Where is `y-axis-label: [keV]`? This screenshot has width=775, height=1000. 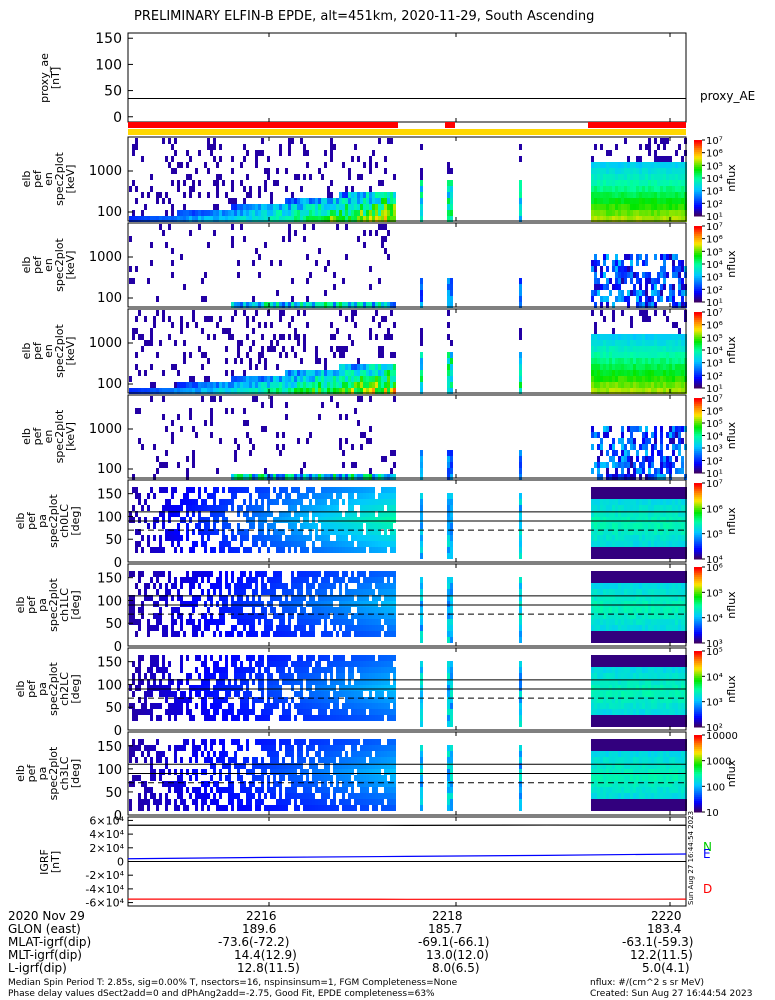
y-axis-label: [keV] is located at coordinates (70, 265).